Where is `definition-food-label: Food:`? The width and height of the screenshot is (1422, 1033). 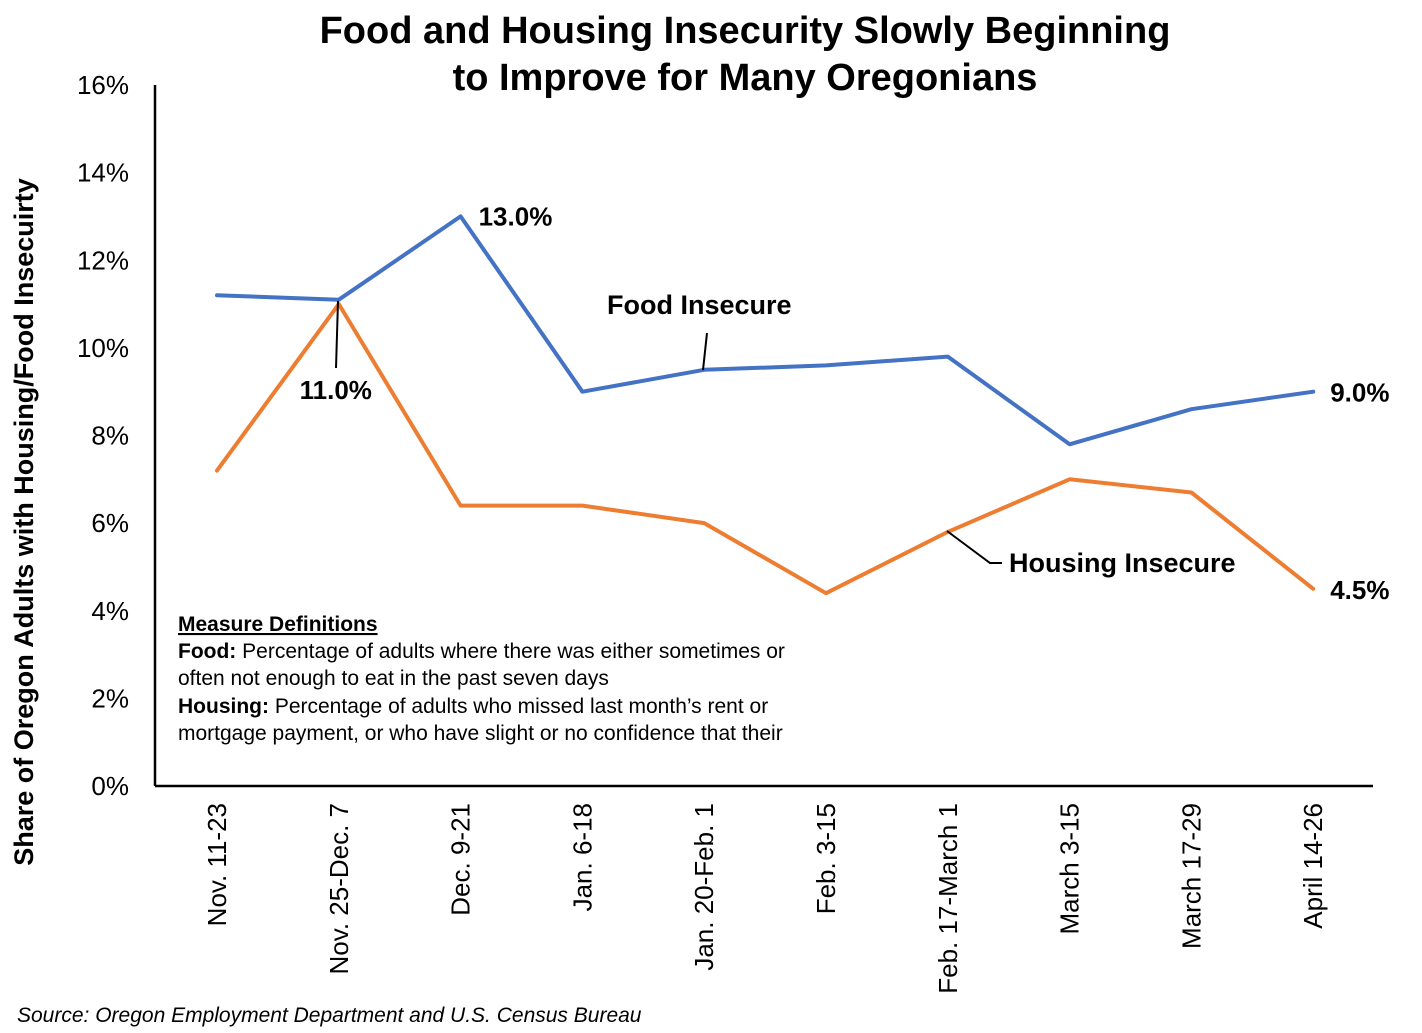 definition-food-label: Food: is located at coordinates (207, 651).